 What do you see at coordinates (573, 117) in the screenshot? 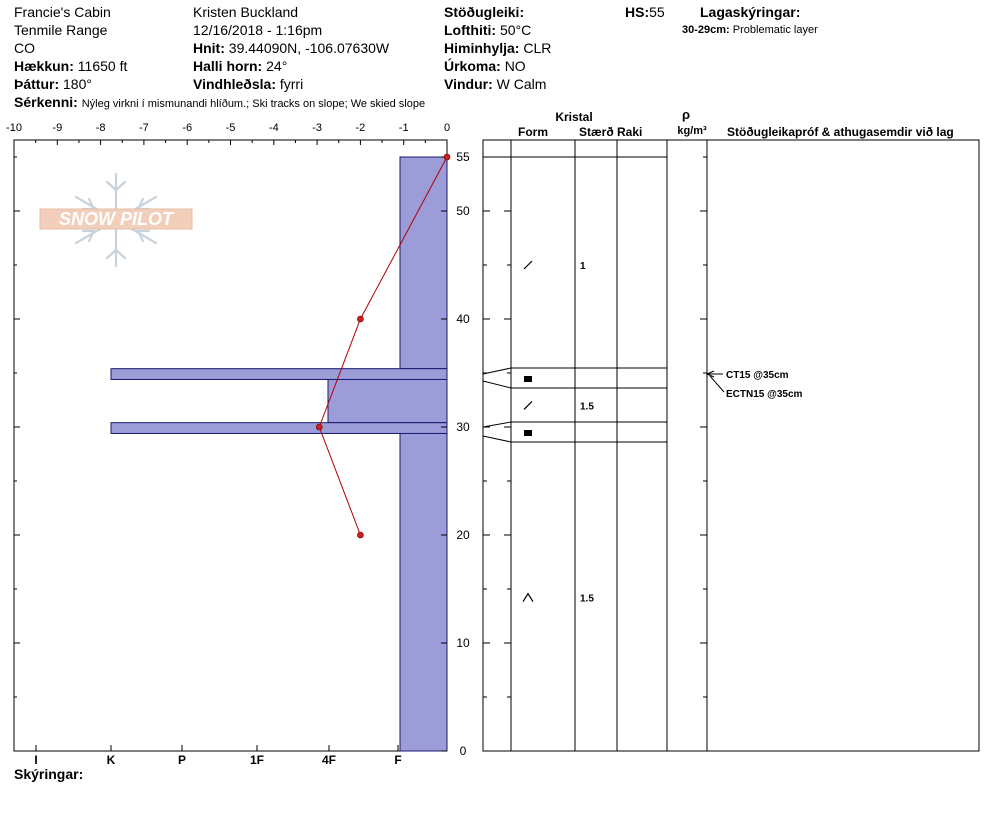
I see `crystal-header: Kristal` at bounding box center [573, 117].